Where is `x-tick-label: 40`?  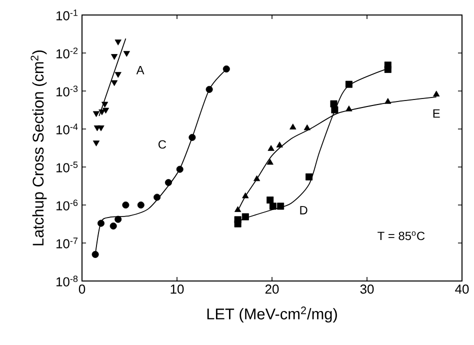 x-tick-label: 40 is located at coordinates (462, 289).